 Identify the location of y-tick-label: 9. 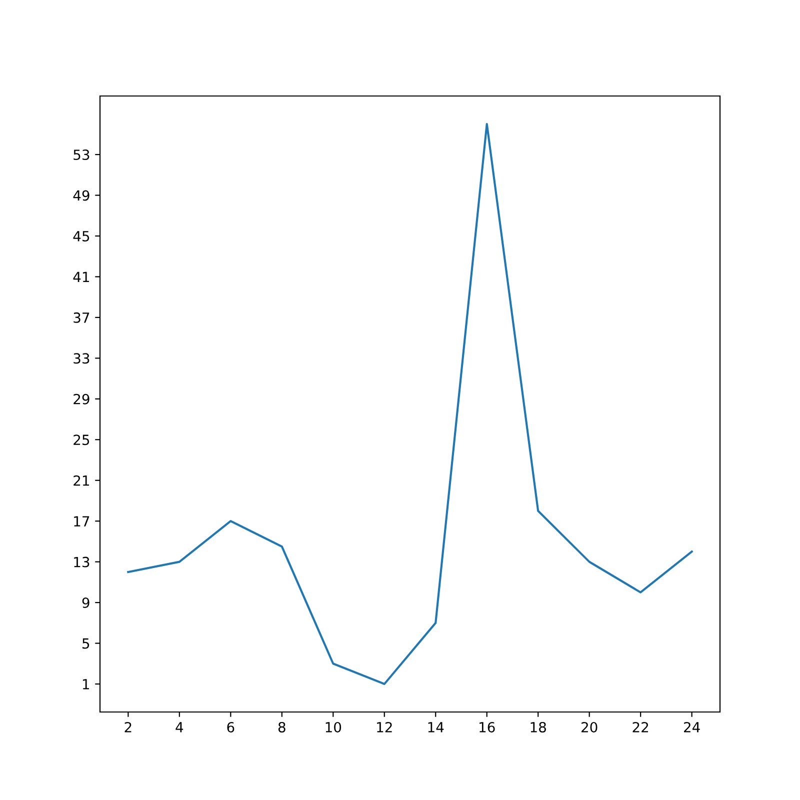
(86, 603).